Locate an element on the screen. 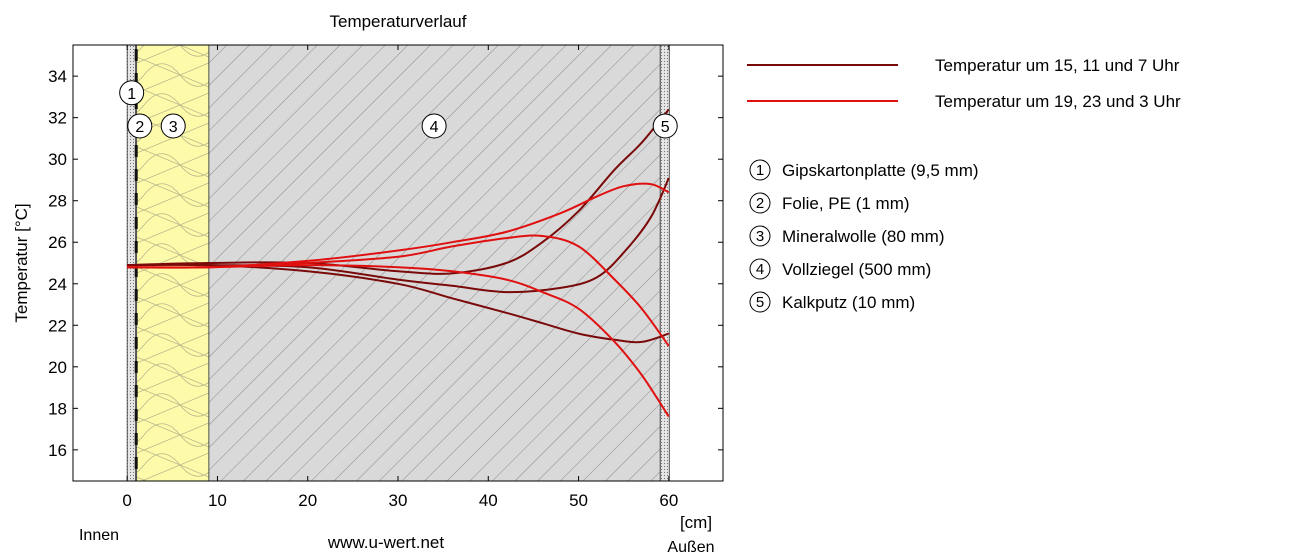 Image resolution: width=1301 pixels, height=556 pixels. layer-legend-label: Mineralwolle (80 mm) is located at coordinates (863, 236).